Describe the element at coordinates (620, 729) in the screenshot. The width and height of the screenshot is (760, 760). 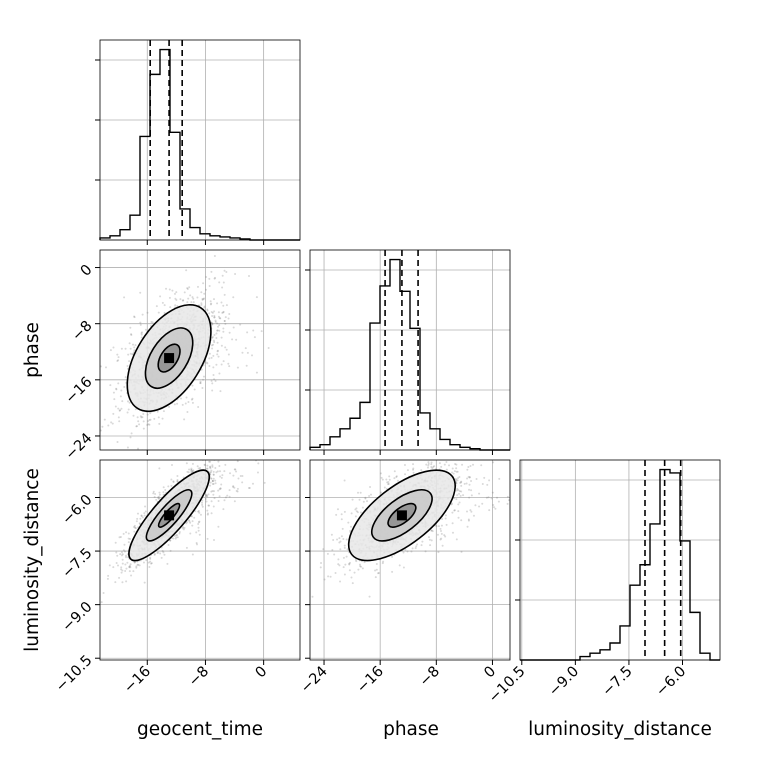
I see `x-axis-label-luminosity-distance: luminosity_distance` at that location.